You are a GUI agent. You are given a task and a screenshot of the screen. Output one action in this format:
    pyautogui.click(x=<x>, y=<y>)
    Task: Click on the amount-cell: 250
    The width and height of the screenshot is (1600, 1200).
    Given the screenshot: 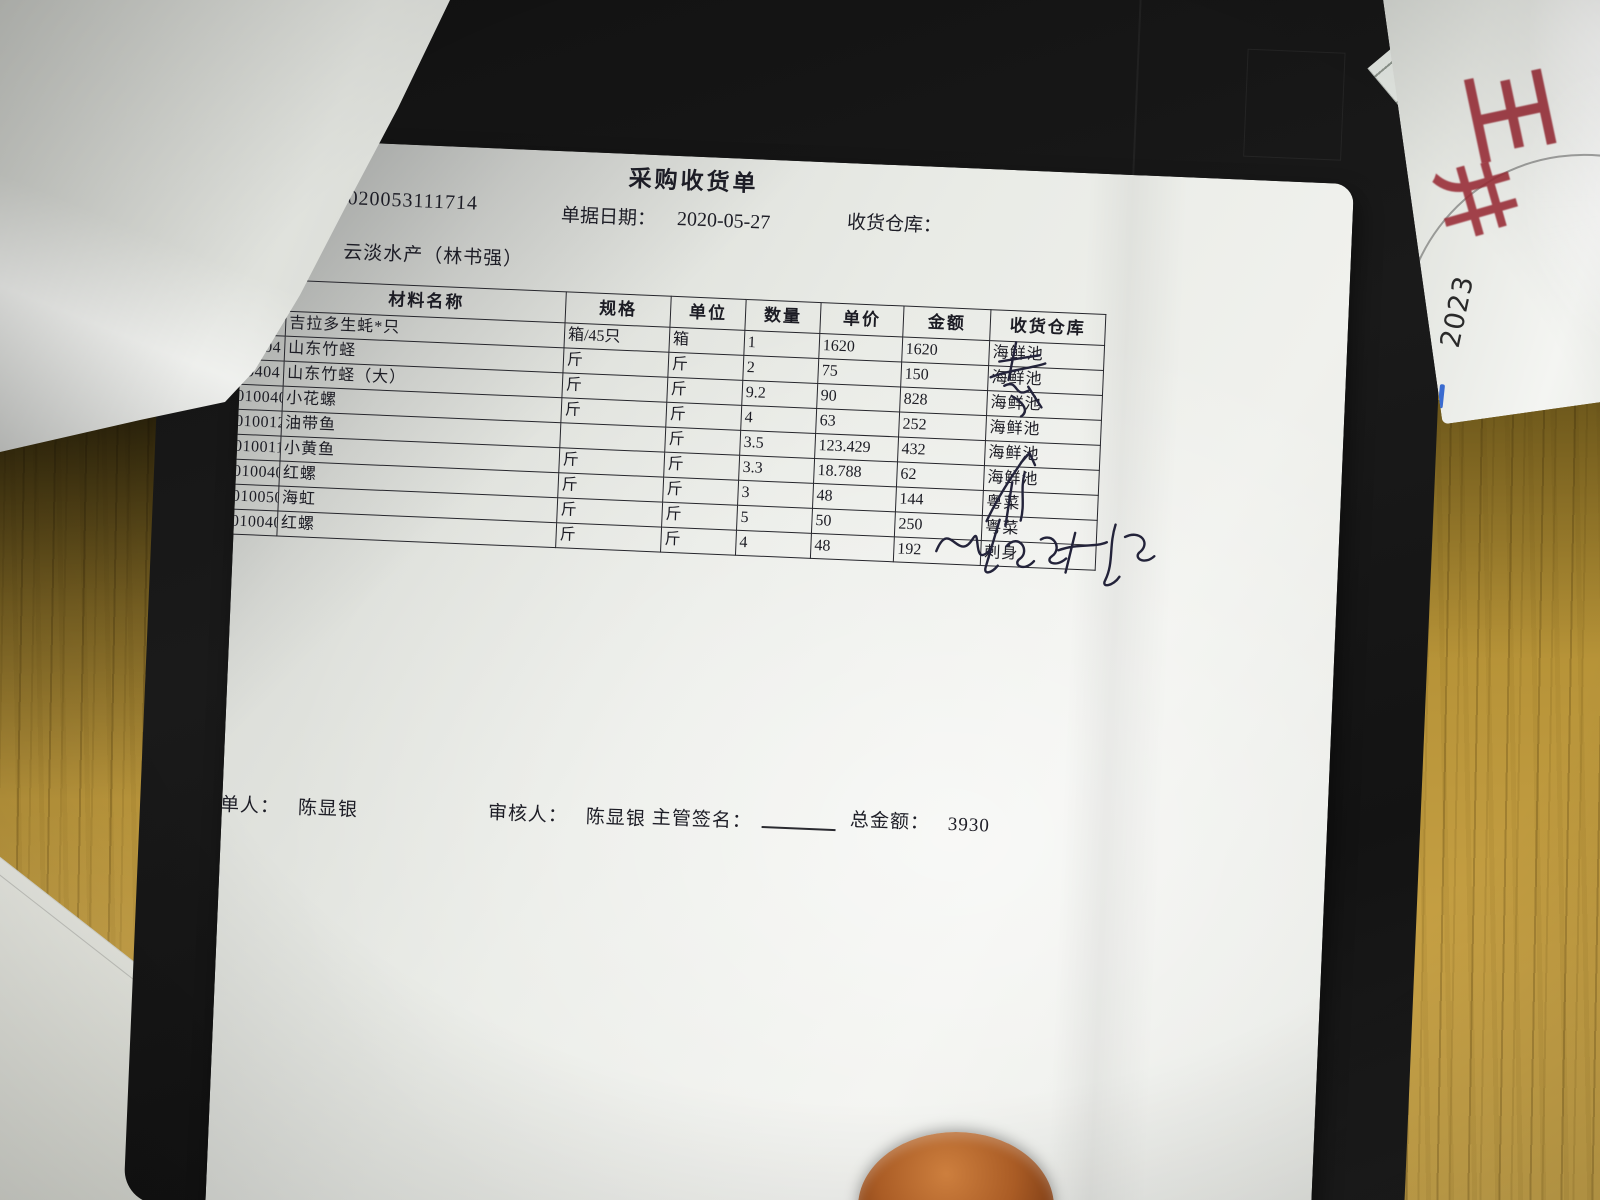 What is the action you would take?
    pyautogui.click(x=938, y=526)
    